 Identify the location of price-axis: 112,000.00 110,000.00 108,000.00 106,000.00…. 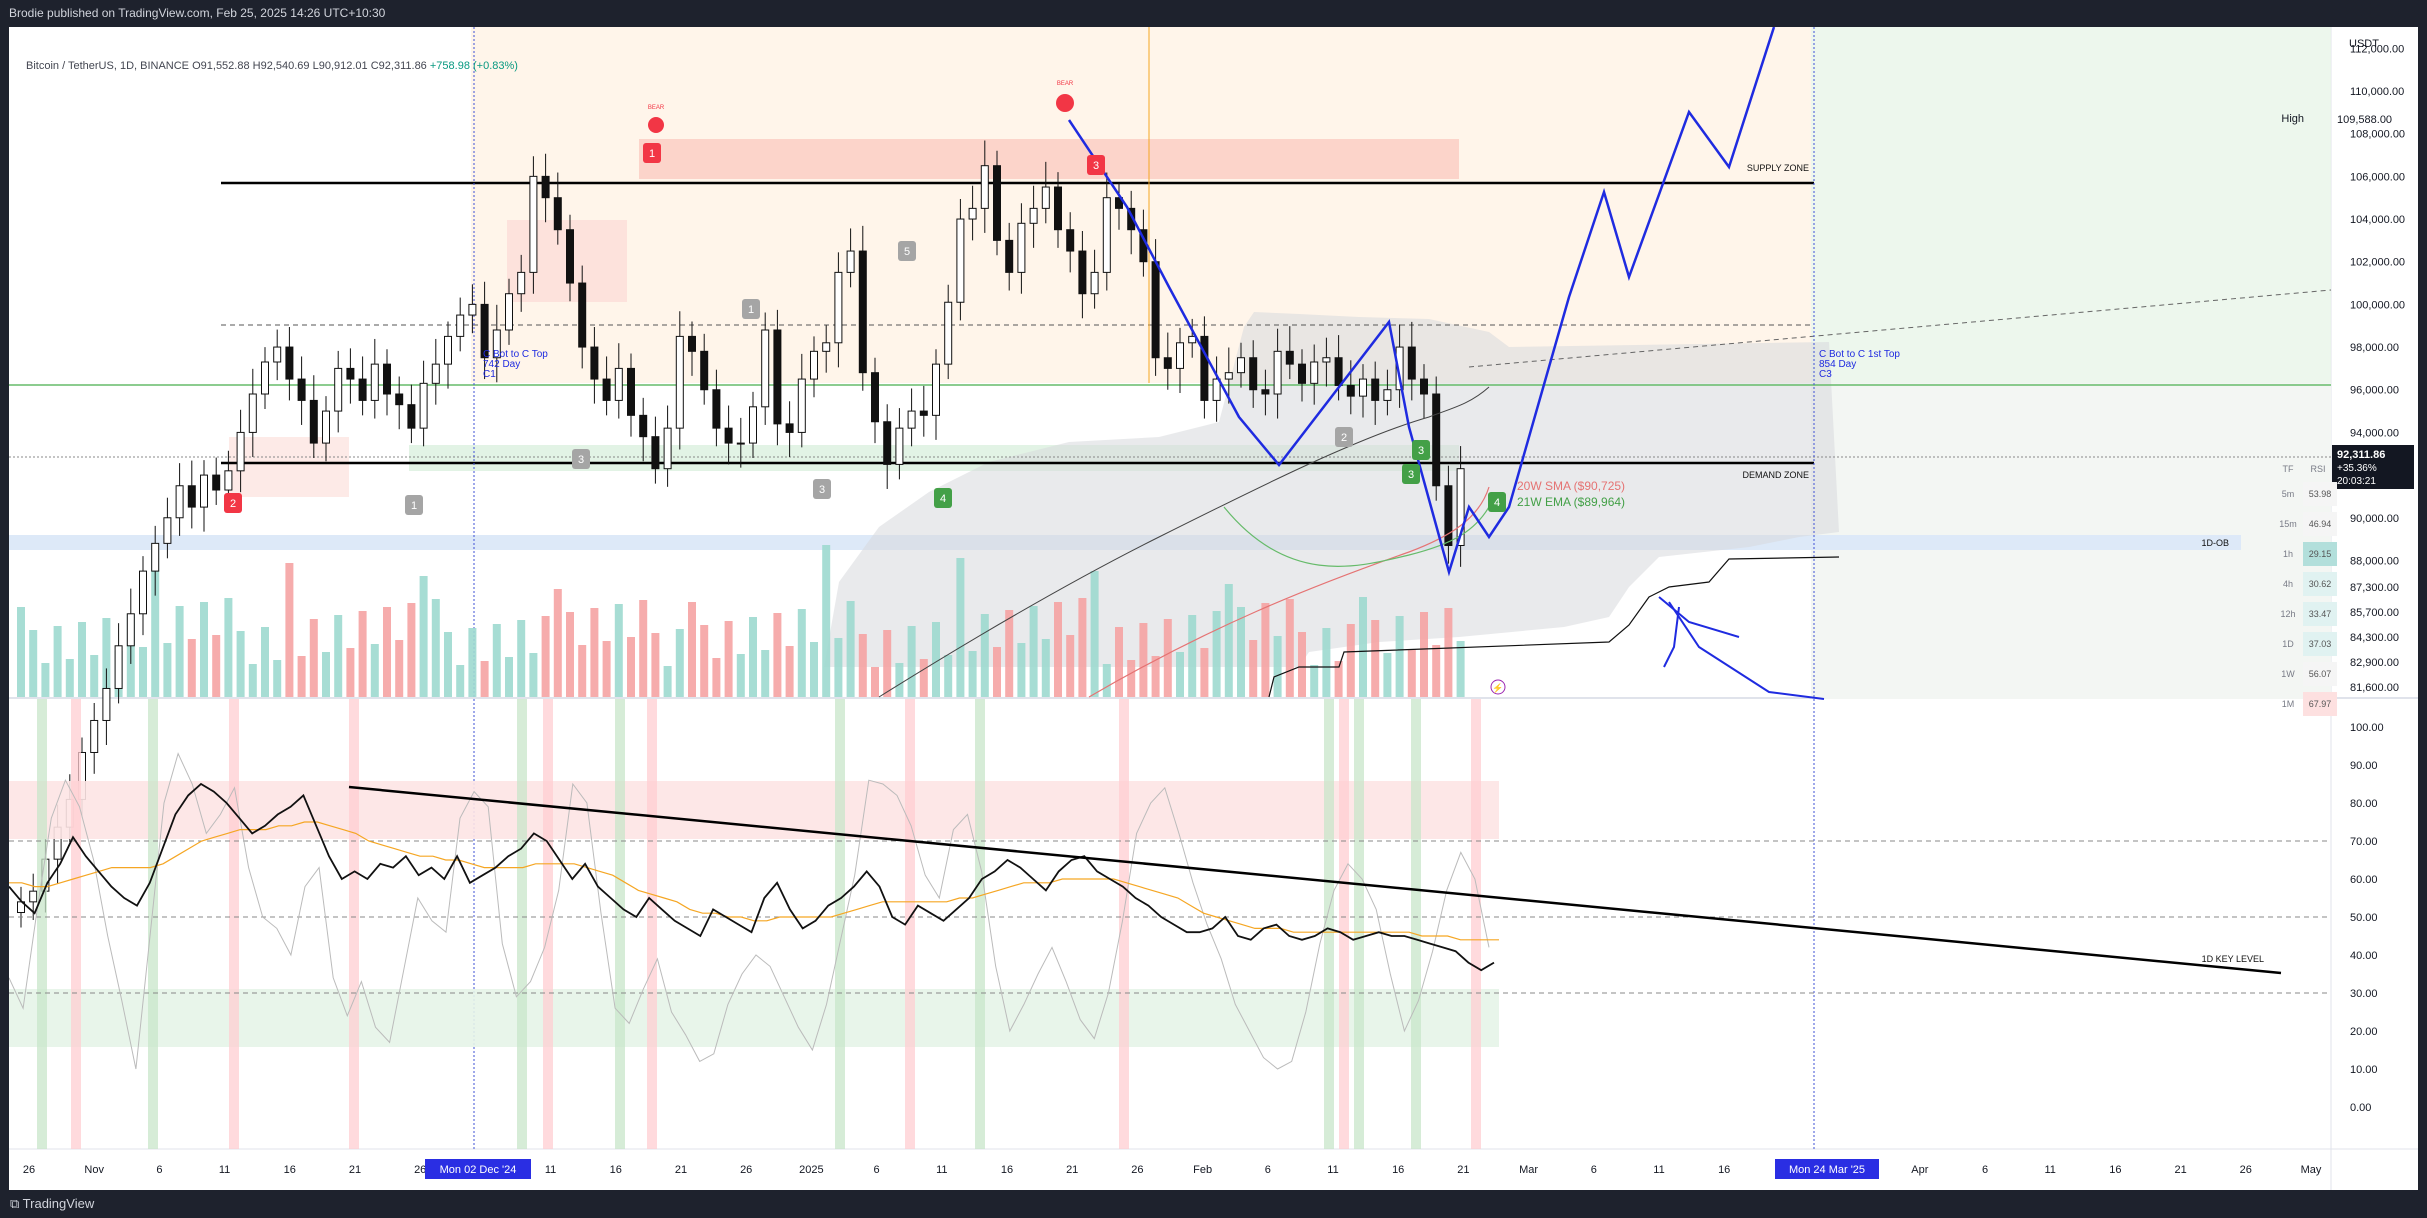
(2377, 368).